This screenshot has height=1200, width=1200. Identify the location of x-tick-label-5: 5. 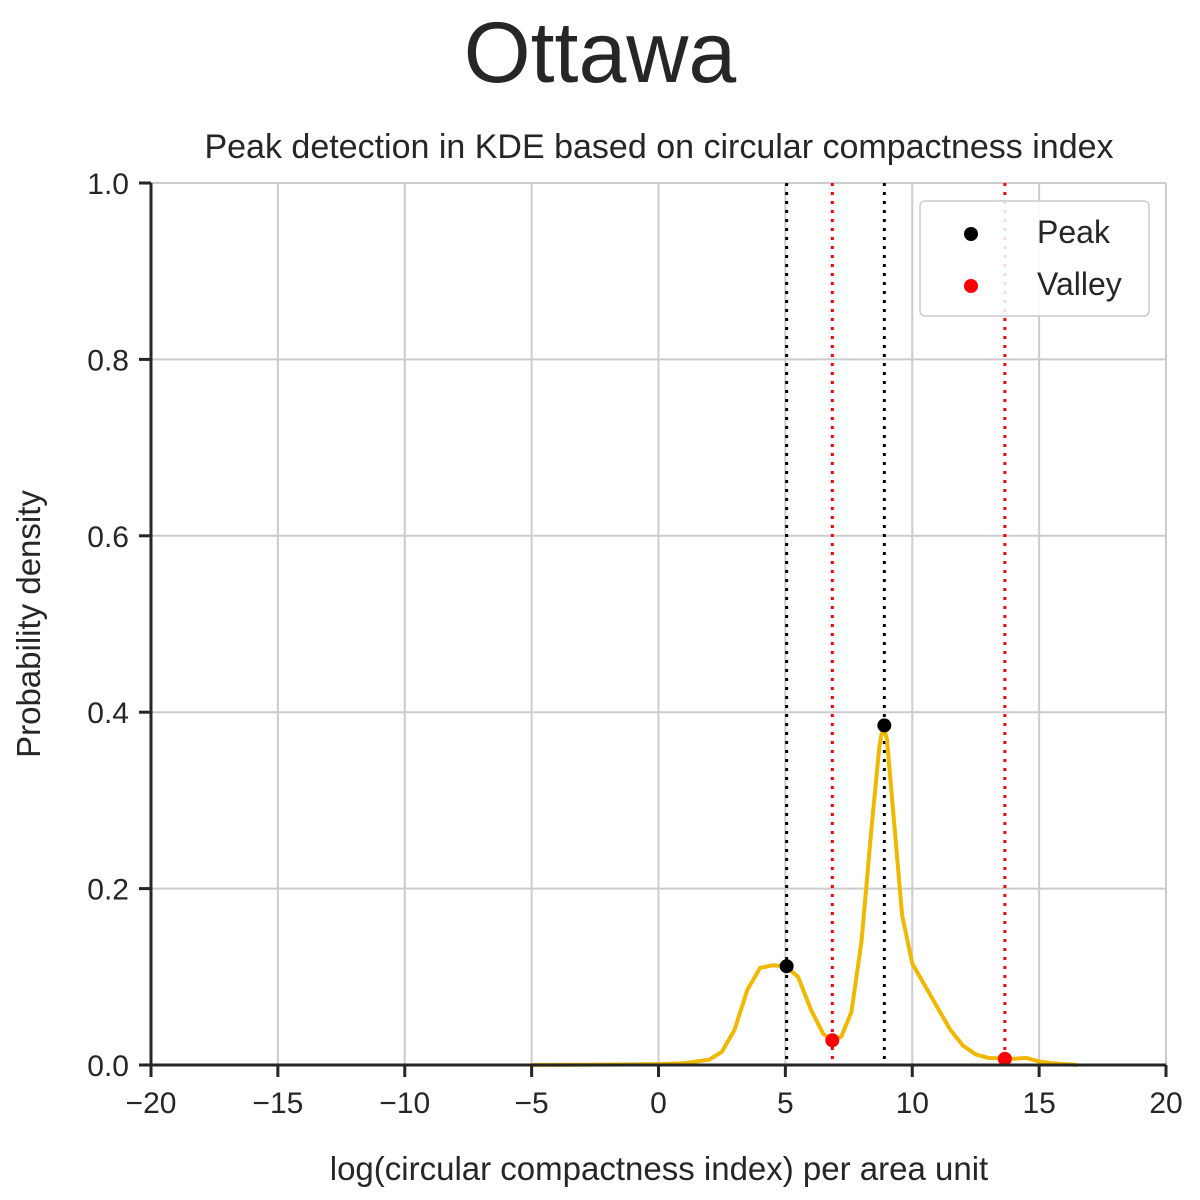
(785, 1103).